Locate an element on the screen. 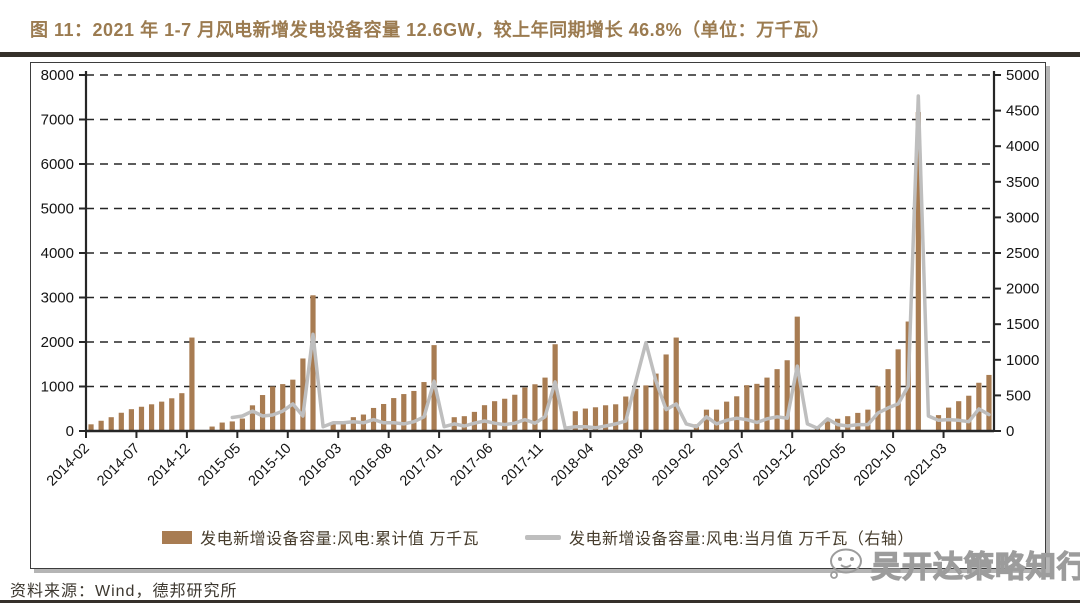 Image resolution: width=1080 pixels, height=608 pixels. svg-text: 2020-10 is located at coordinates (875, 465).